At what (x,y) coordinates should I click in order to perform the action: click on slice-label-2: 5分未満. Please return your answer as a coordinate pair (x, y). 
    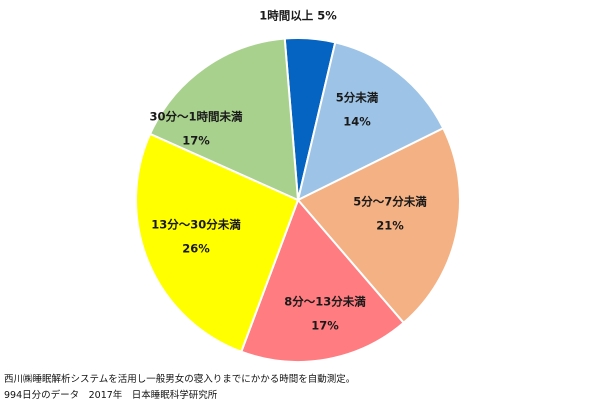
    Looking at the image, I should click on (357, 98).